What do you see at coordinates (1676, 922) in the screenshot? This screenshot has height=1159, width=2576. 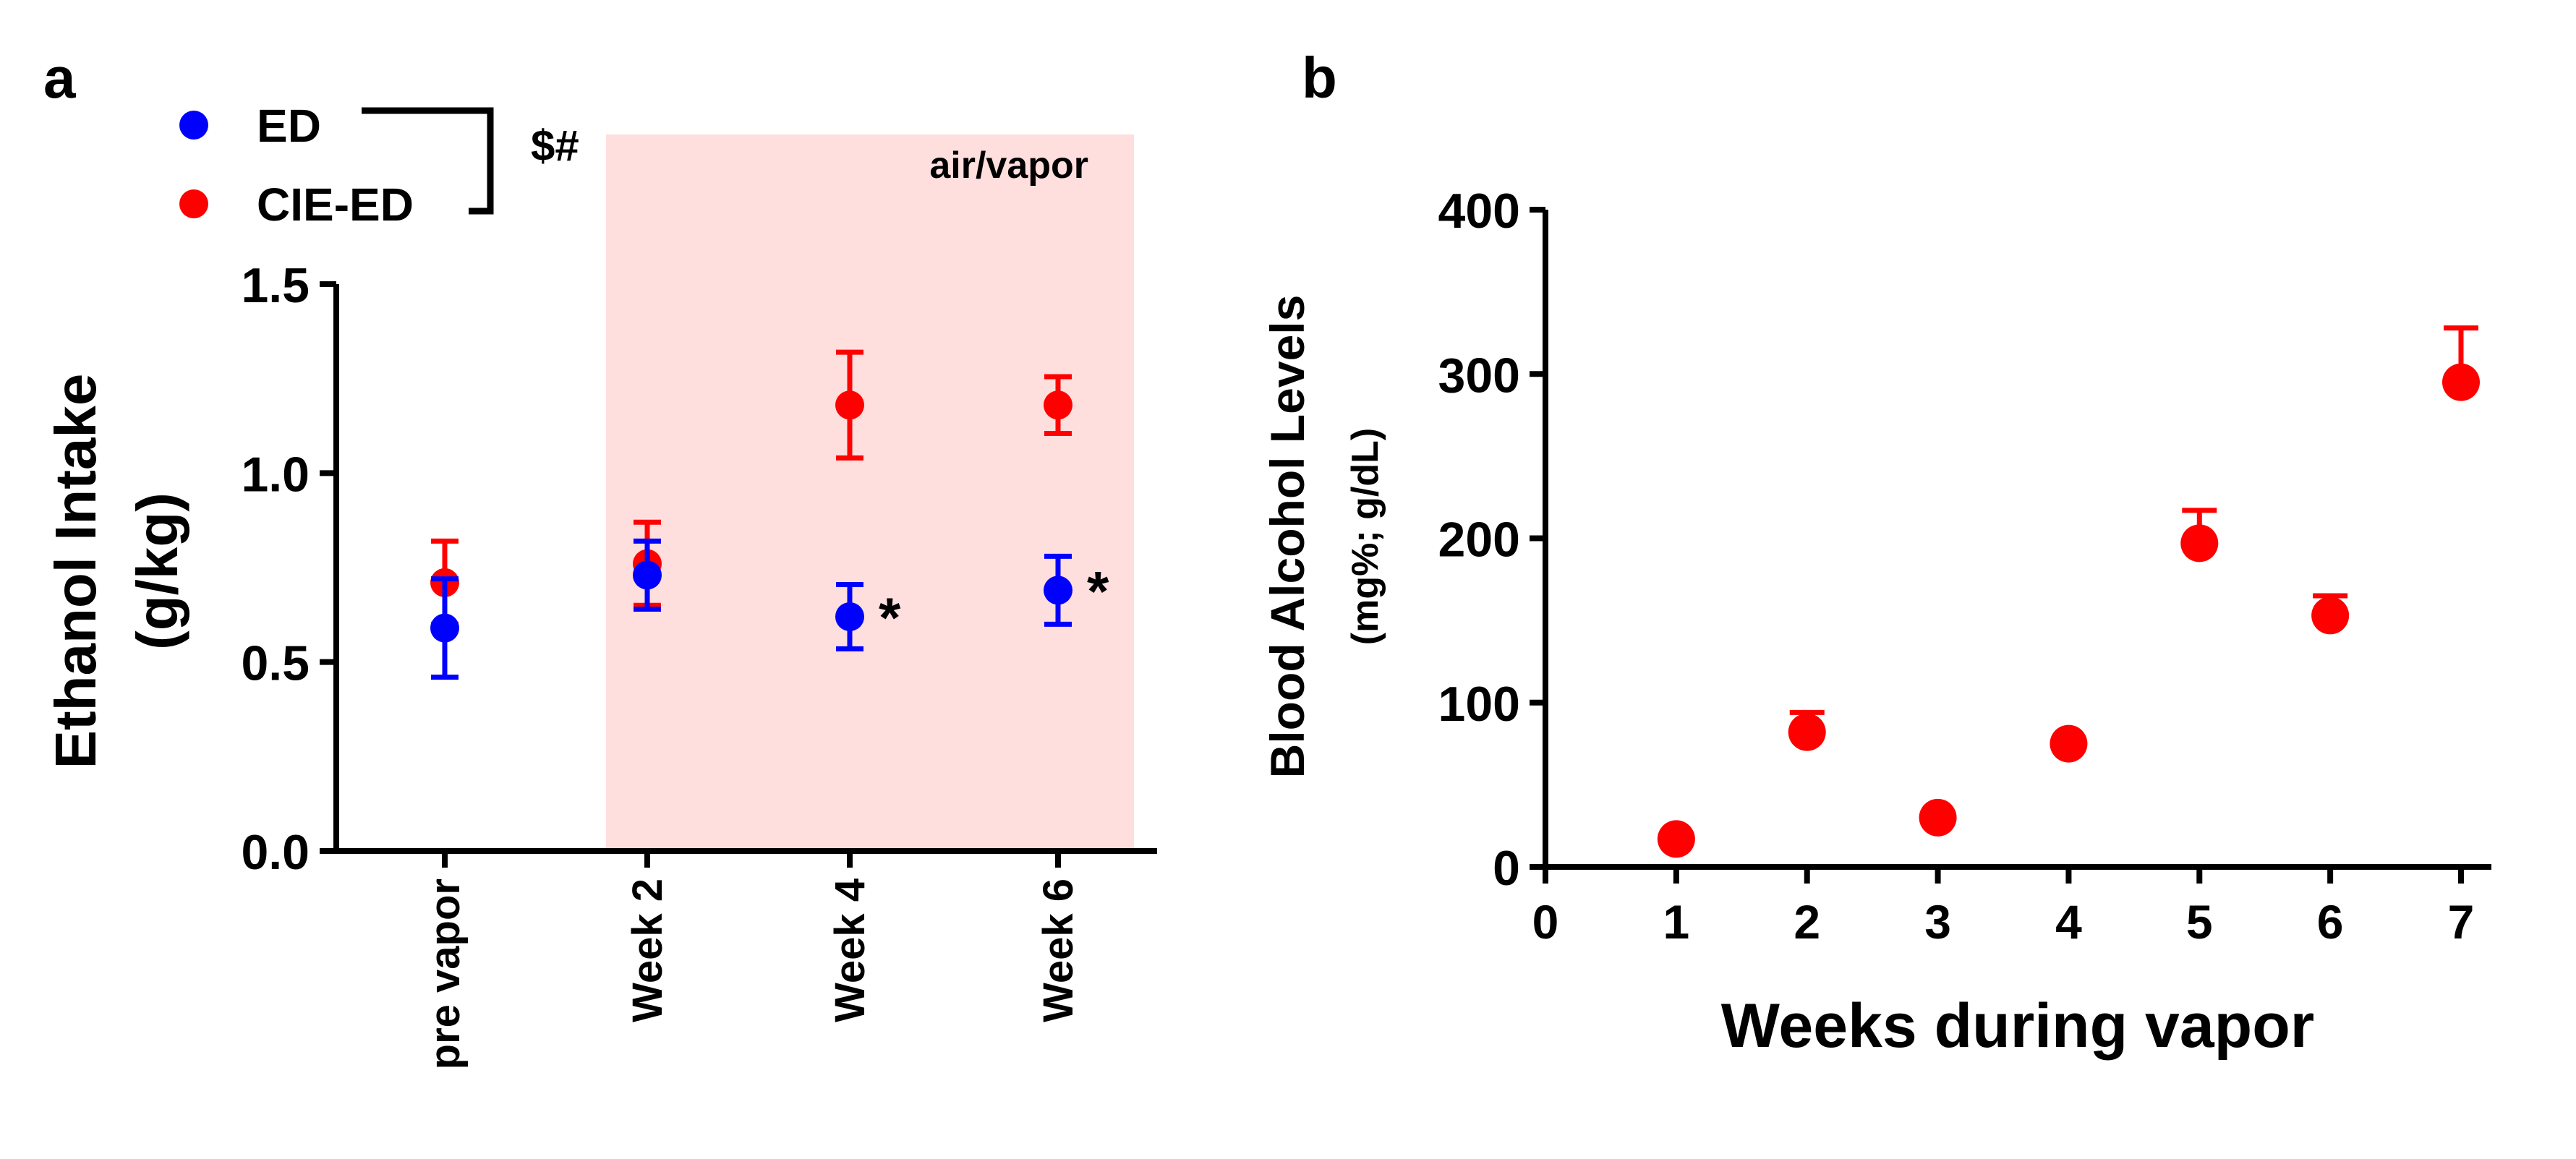 I see `x-tick-label: 1` at bounding box center [1676, 922].